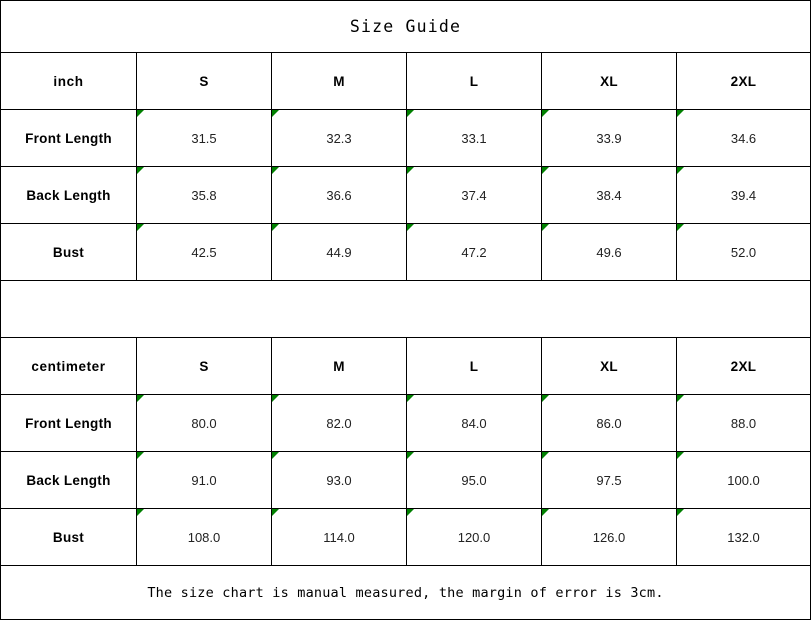  I want to click on page-title: Size Guide, so click(405, 26).